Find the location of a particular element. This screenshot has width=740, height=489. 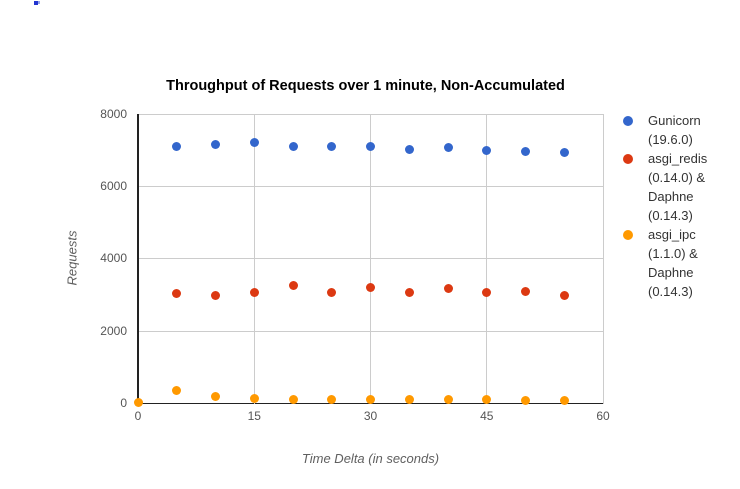

x-tick-label: 0 is located at coordinates (138, 416).